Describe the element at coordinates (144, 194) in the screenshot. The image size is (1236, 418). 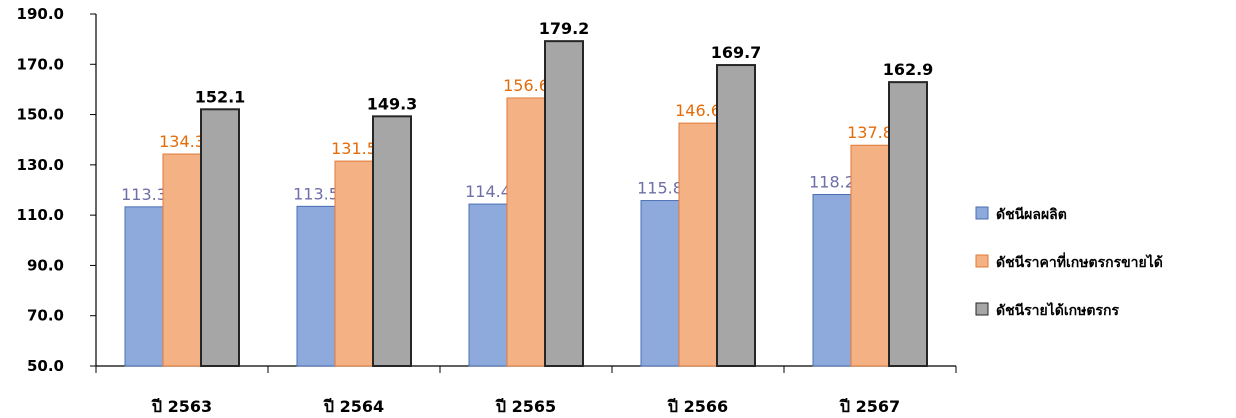
I see `data-label: 113.3` at that location.